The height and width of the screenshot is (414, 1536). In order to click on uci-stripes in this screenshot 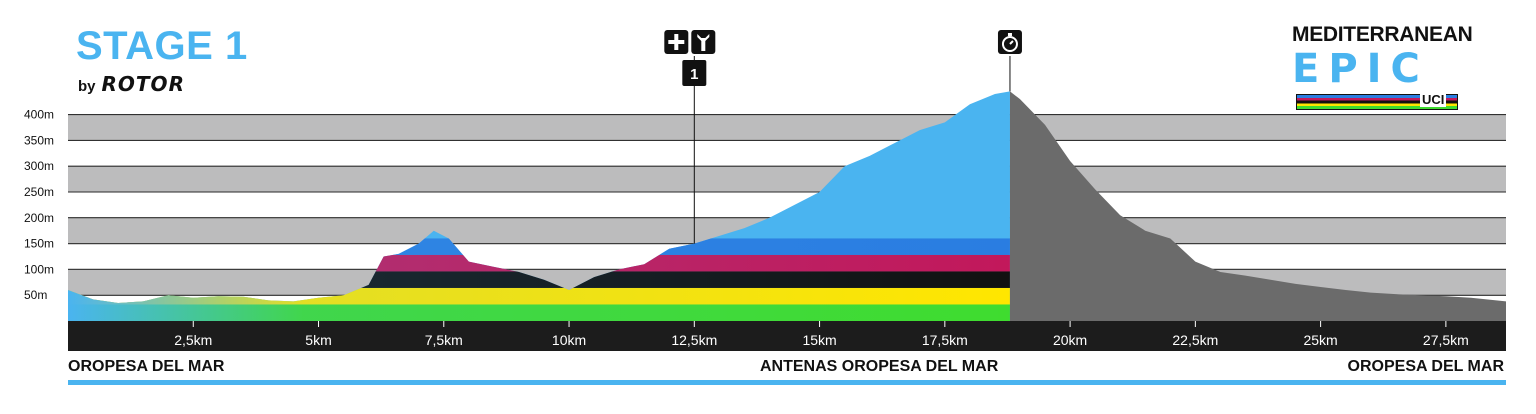, I will do `click(1377, 102)`.